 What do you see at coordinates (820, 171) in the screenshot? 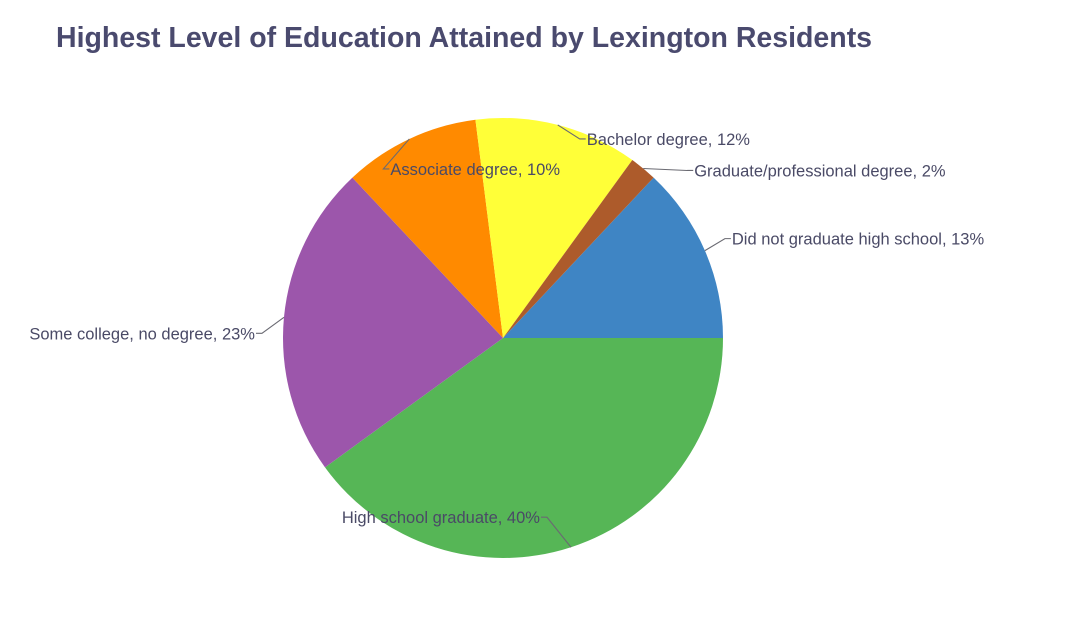
I see `slice-label-graduate-professional-degree: Graduate/professional degree, 2%` at bounding box center [820, 171].